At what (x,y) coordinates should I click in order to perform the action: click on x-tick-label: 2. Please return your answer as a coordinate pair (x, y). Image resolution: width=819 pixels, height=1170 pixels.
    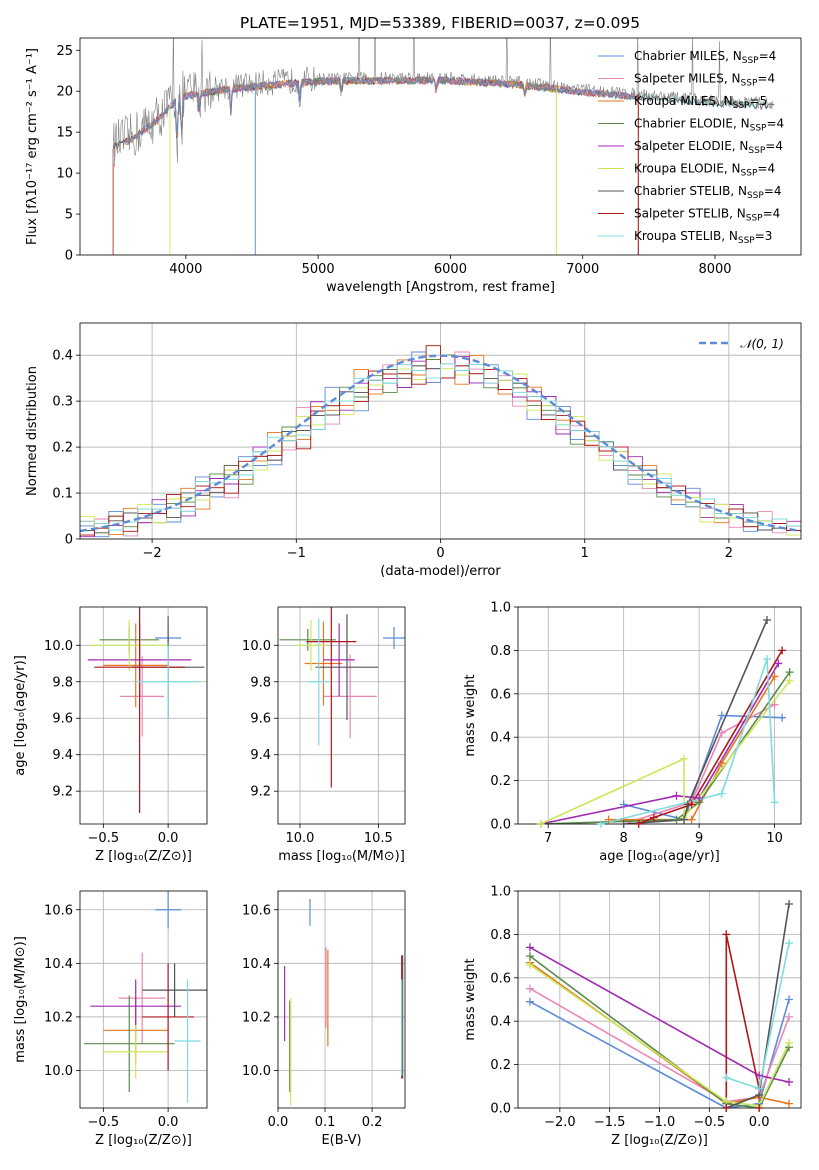
    Looking at the image, I should click on (729, 553).